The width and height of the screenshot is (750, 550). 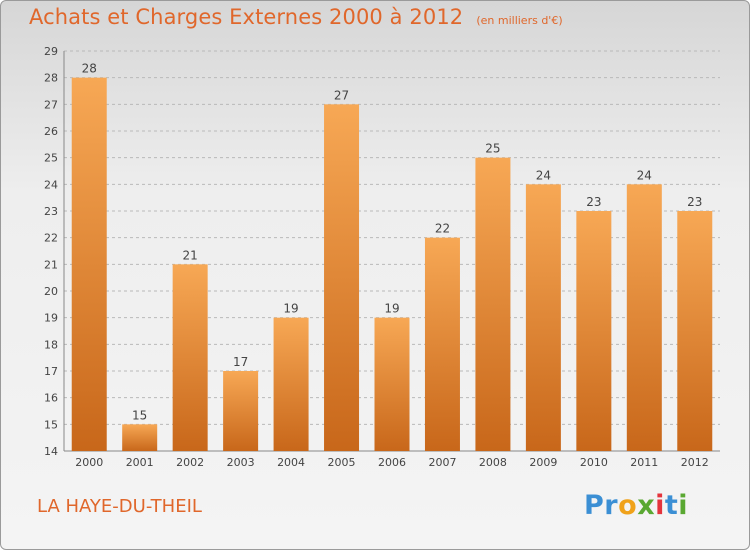 I want to click on data-label: 25, so click(x=492, y=149).